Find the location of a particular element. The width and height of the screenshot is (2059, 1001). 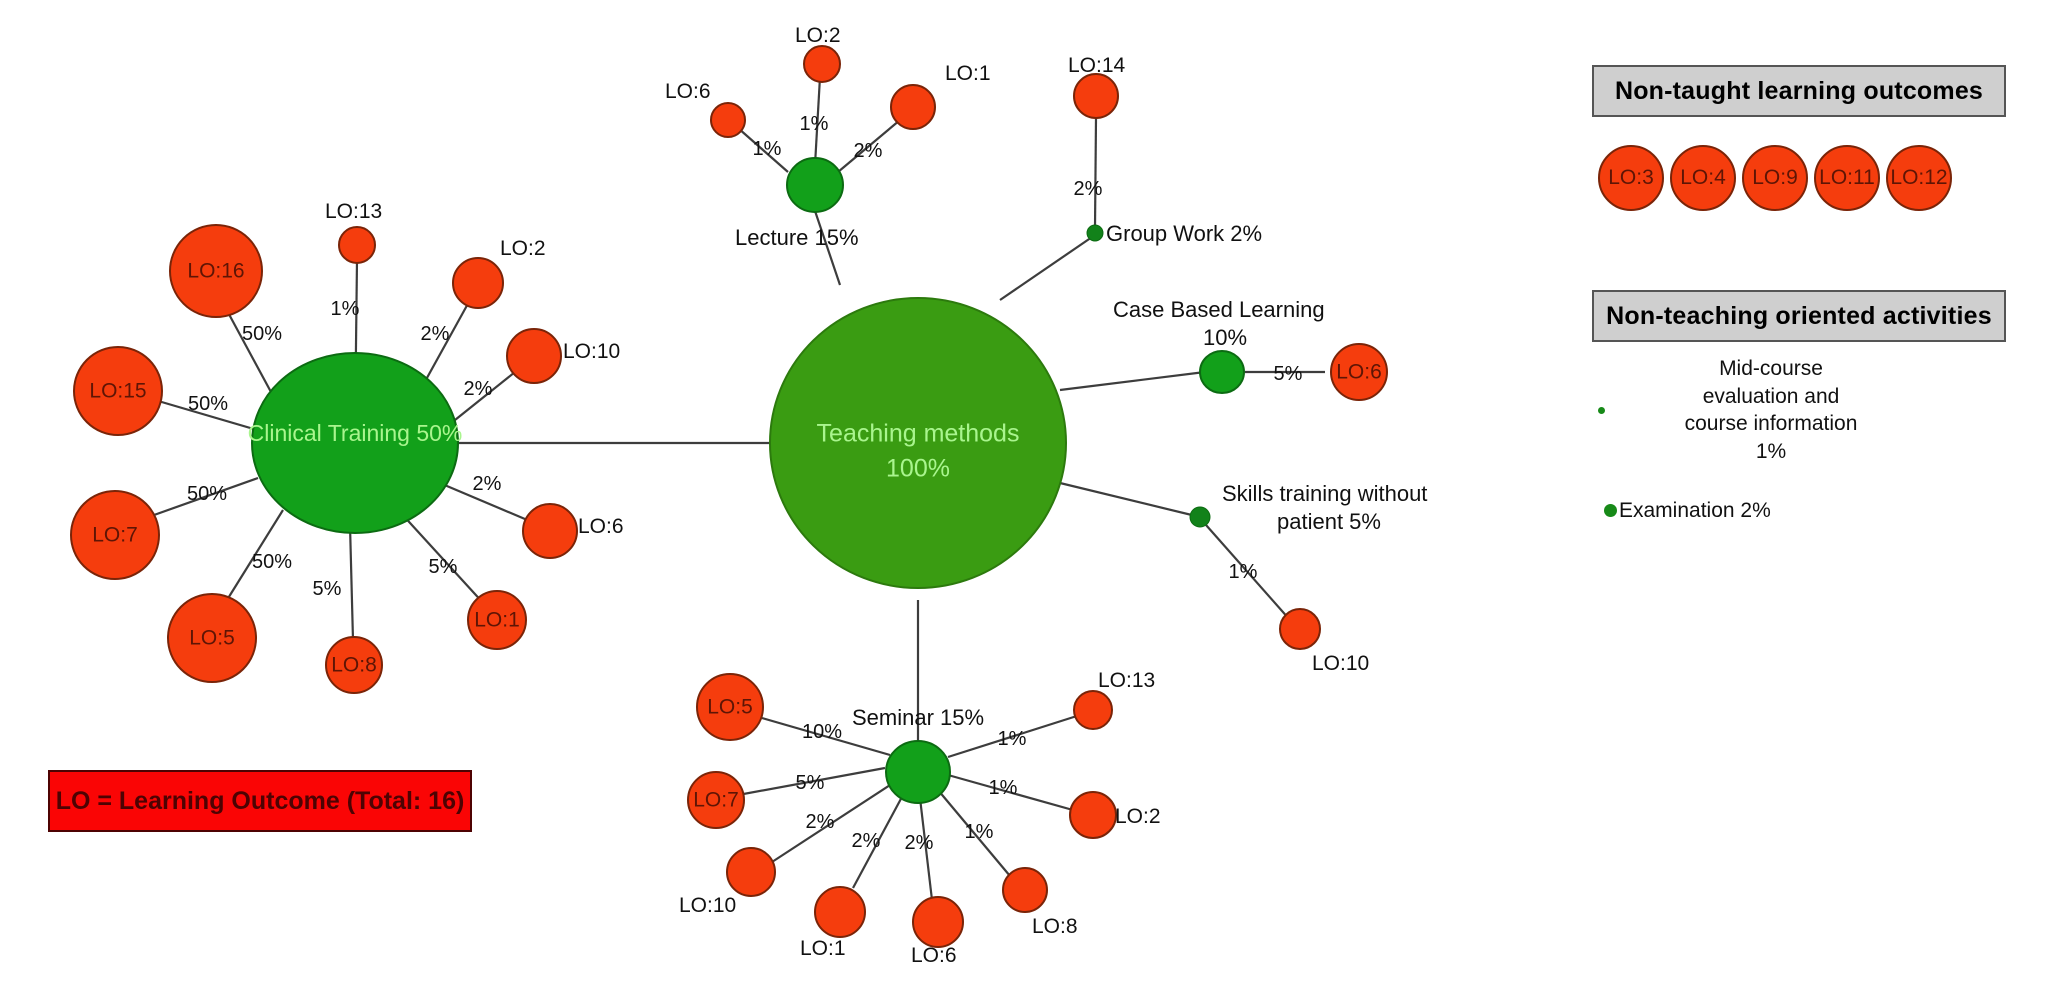

edge-pct-clinical-9: 5% is located at coordinates (327, 589).